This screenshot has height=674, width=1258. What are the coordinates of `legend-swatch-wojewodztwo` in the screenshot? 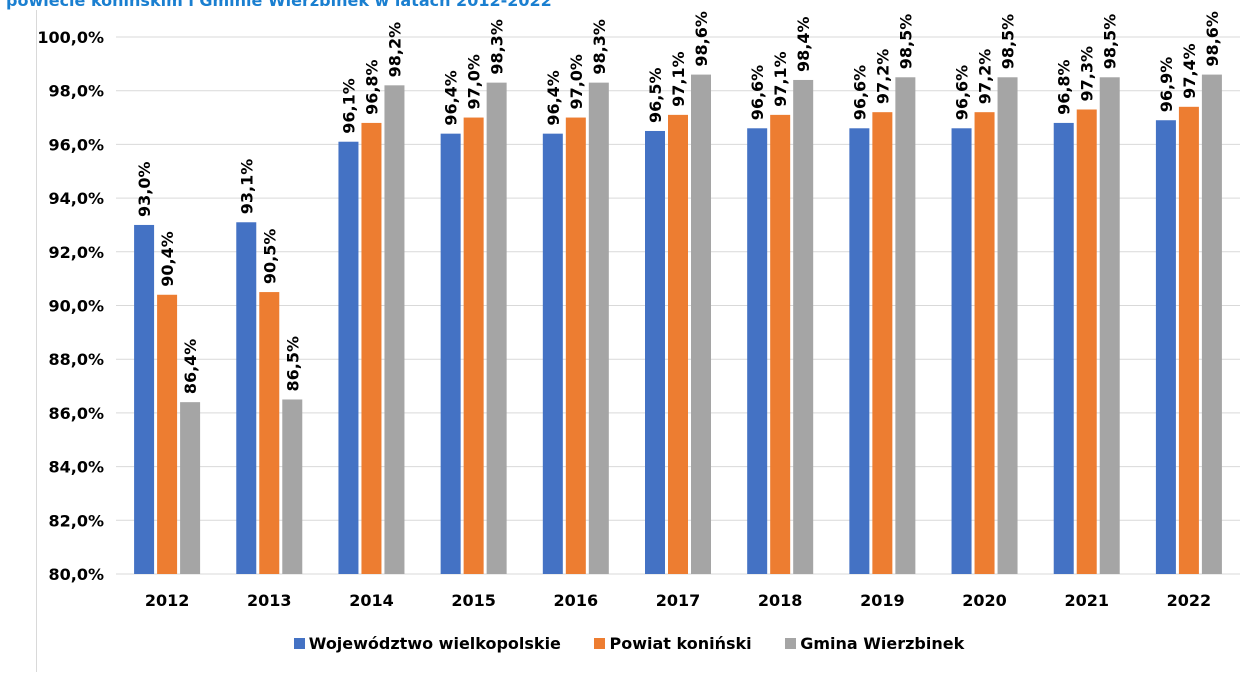 It's located at (299, 643).